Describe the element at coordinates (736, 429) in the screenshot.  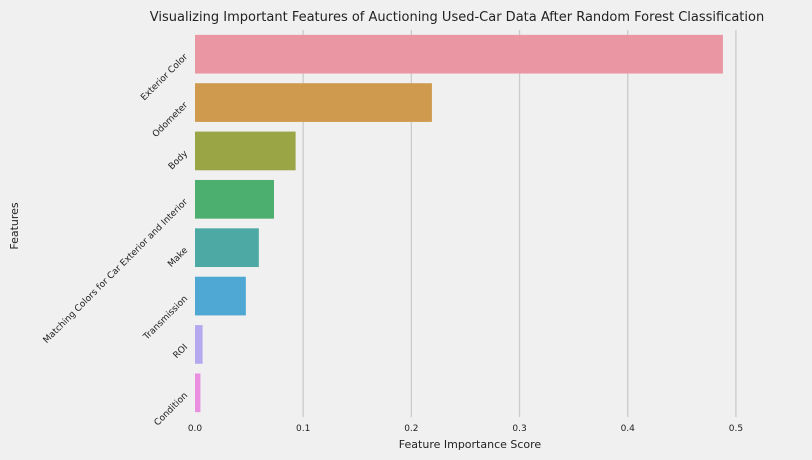
I see `x-tick-label: 0.5` at that location.